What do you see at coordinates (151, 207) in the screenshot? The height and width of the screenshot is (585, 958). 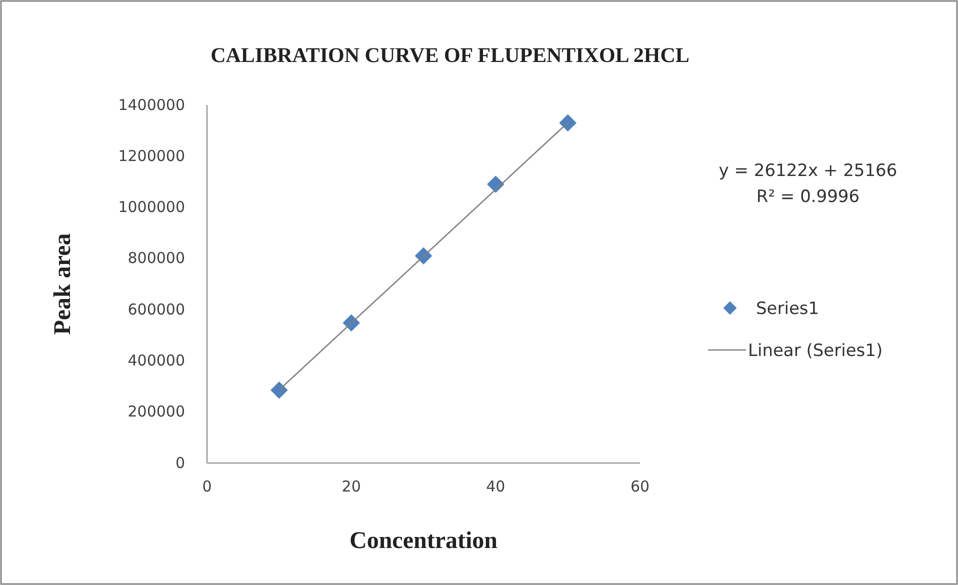 I see `y-tick-label: 1000000` at bounding box center [151, 207].